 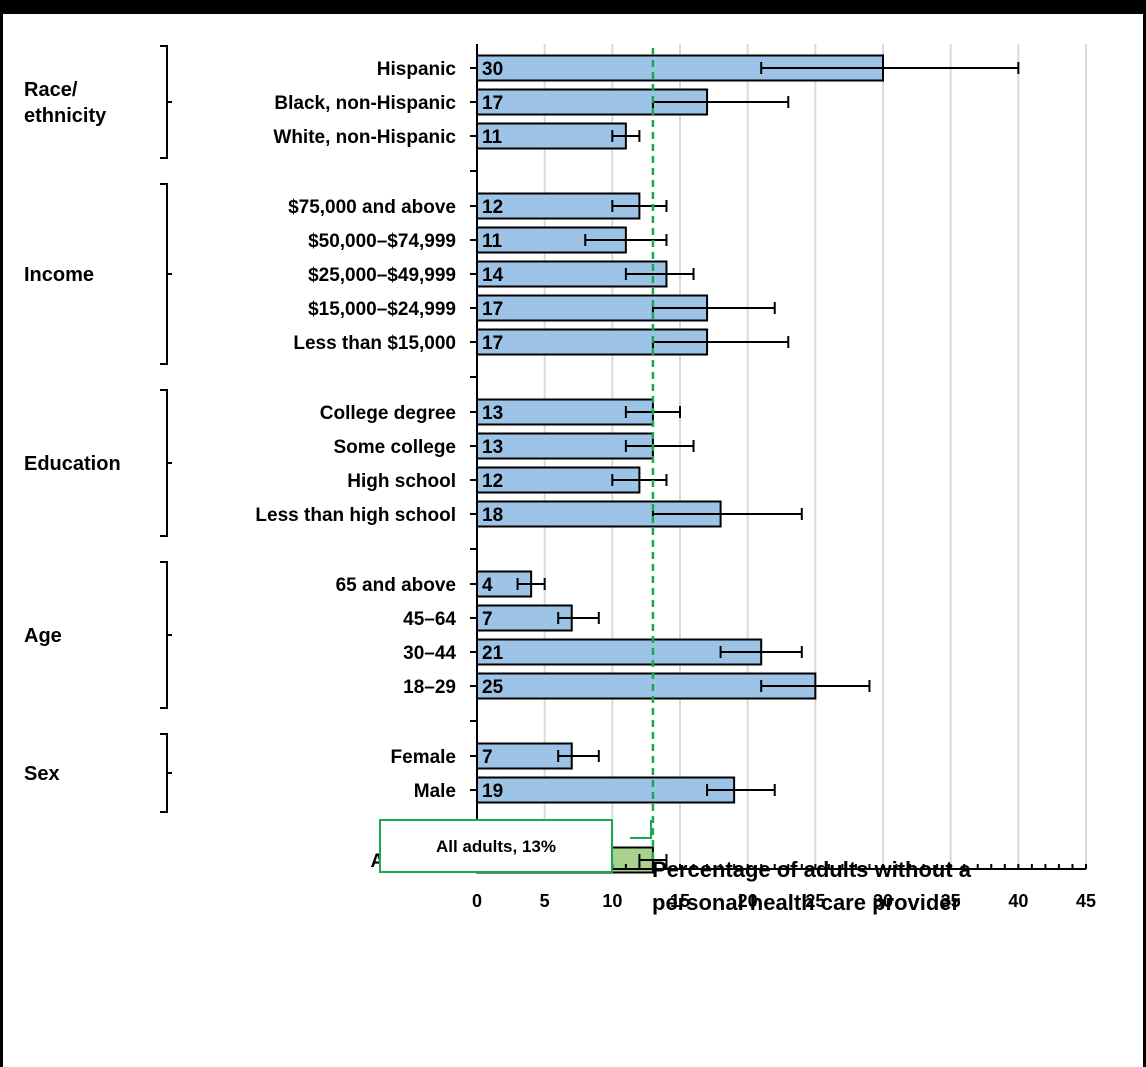 What do you see at coordinates (1086, 901) in the screenshot?
I see `x-tick-label: 45` at bounding box center [1086, 901].